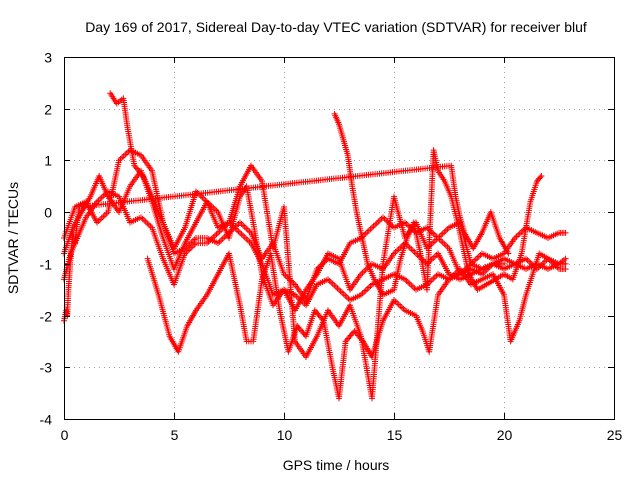 The height and width of the screenshot is (480, 640). What do you see at coordinates (13, 238) in the screenshot?
I see `y-axis-label: SDTVAR / TECUs` at bounding box center [13, 238].